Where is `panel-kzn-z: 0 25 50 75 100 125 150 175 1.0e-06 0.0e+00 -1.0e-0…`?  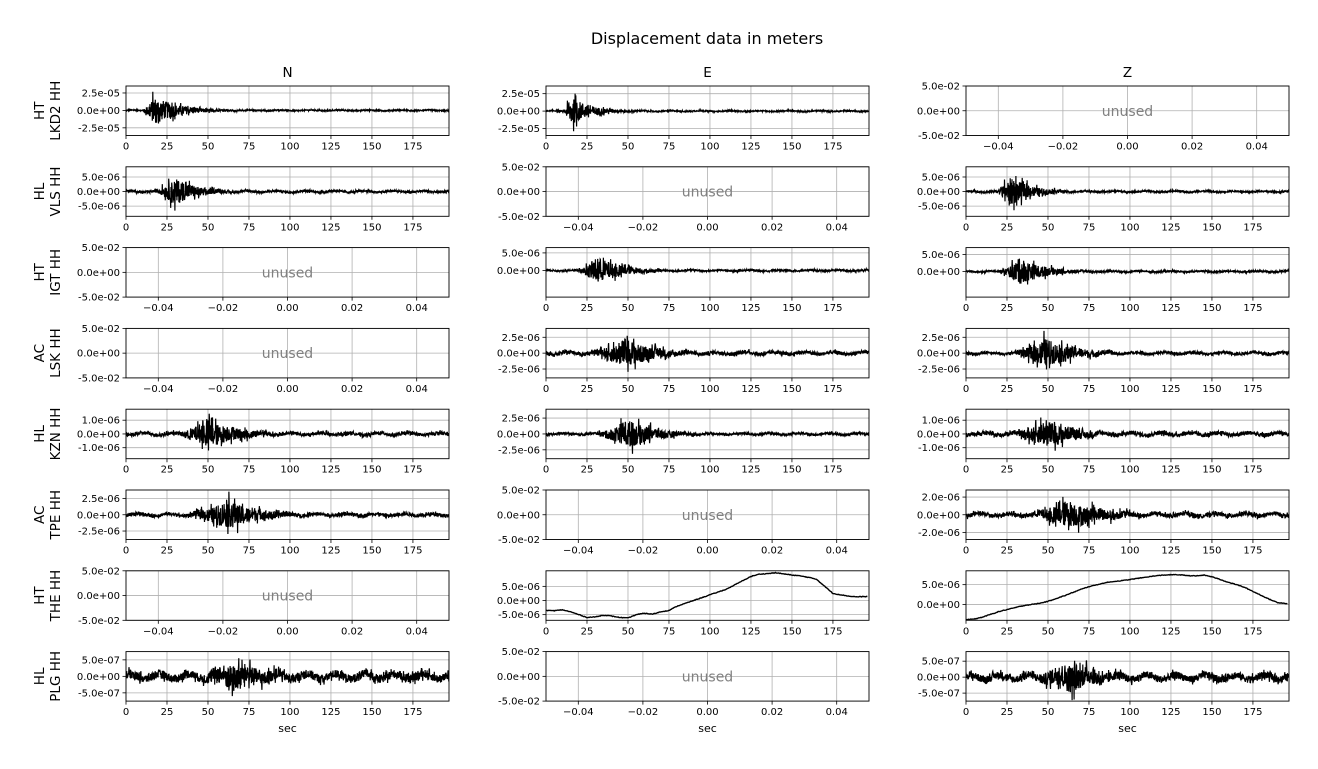
panel-kzn-z: 0 25 50 75 100 125 150 175 1.0e-06 0.0e+00 -1.0e-0… is located at coordinates (1103, 442).